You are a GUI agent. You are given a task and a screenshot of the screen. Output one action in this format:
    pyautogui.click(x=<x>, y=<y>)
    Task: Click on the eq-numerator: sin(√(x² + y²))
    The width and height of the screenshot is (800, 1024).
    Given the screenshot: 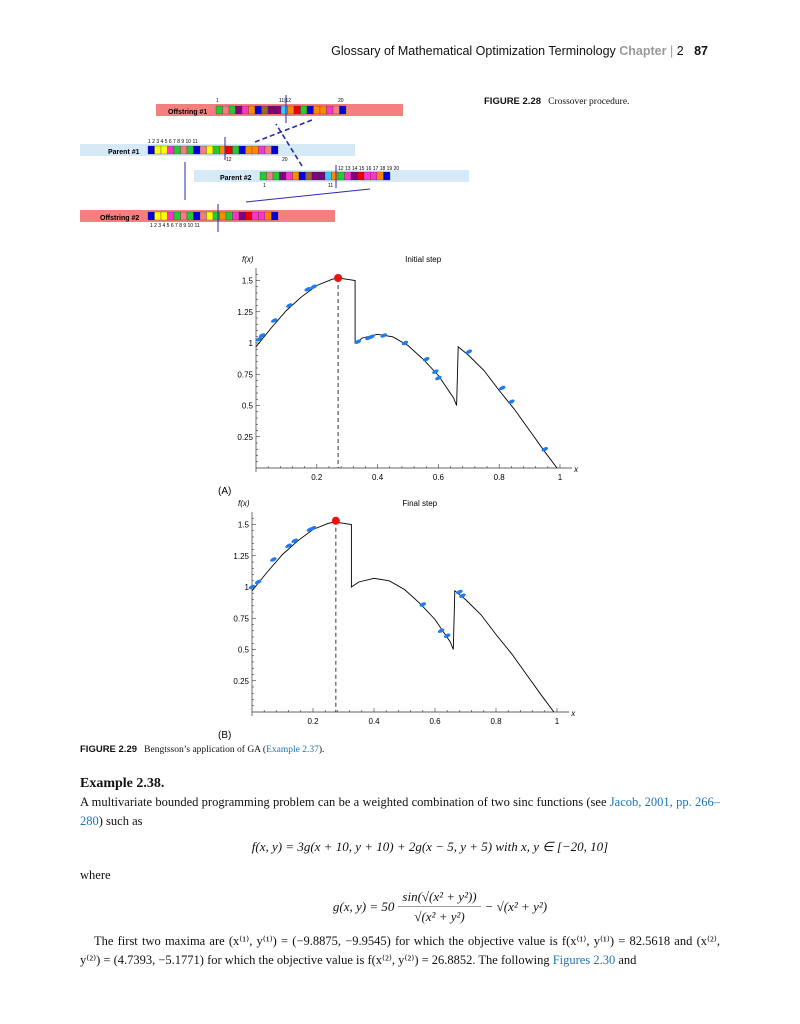 What is the action you would take?
    pyautogui.click(x=439, y=897)
    